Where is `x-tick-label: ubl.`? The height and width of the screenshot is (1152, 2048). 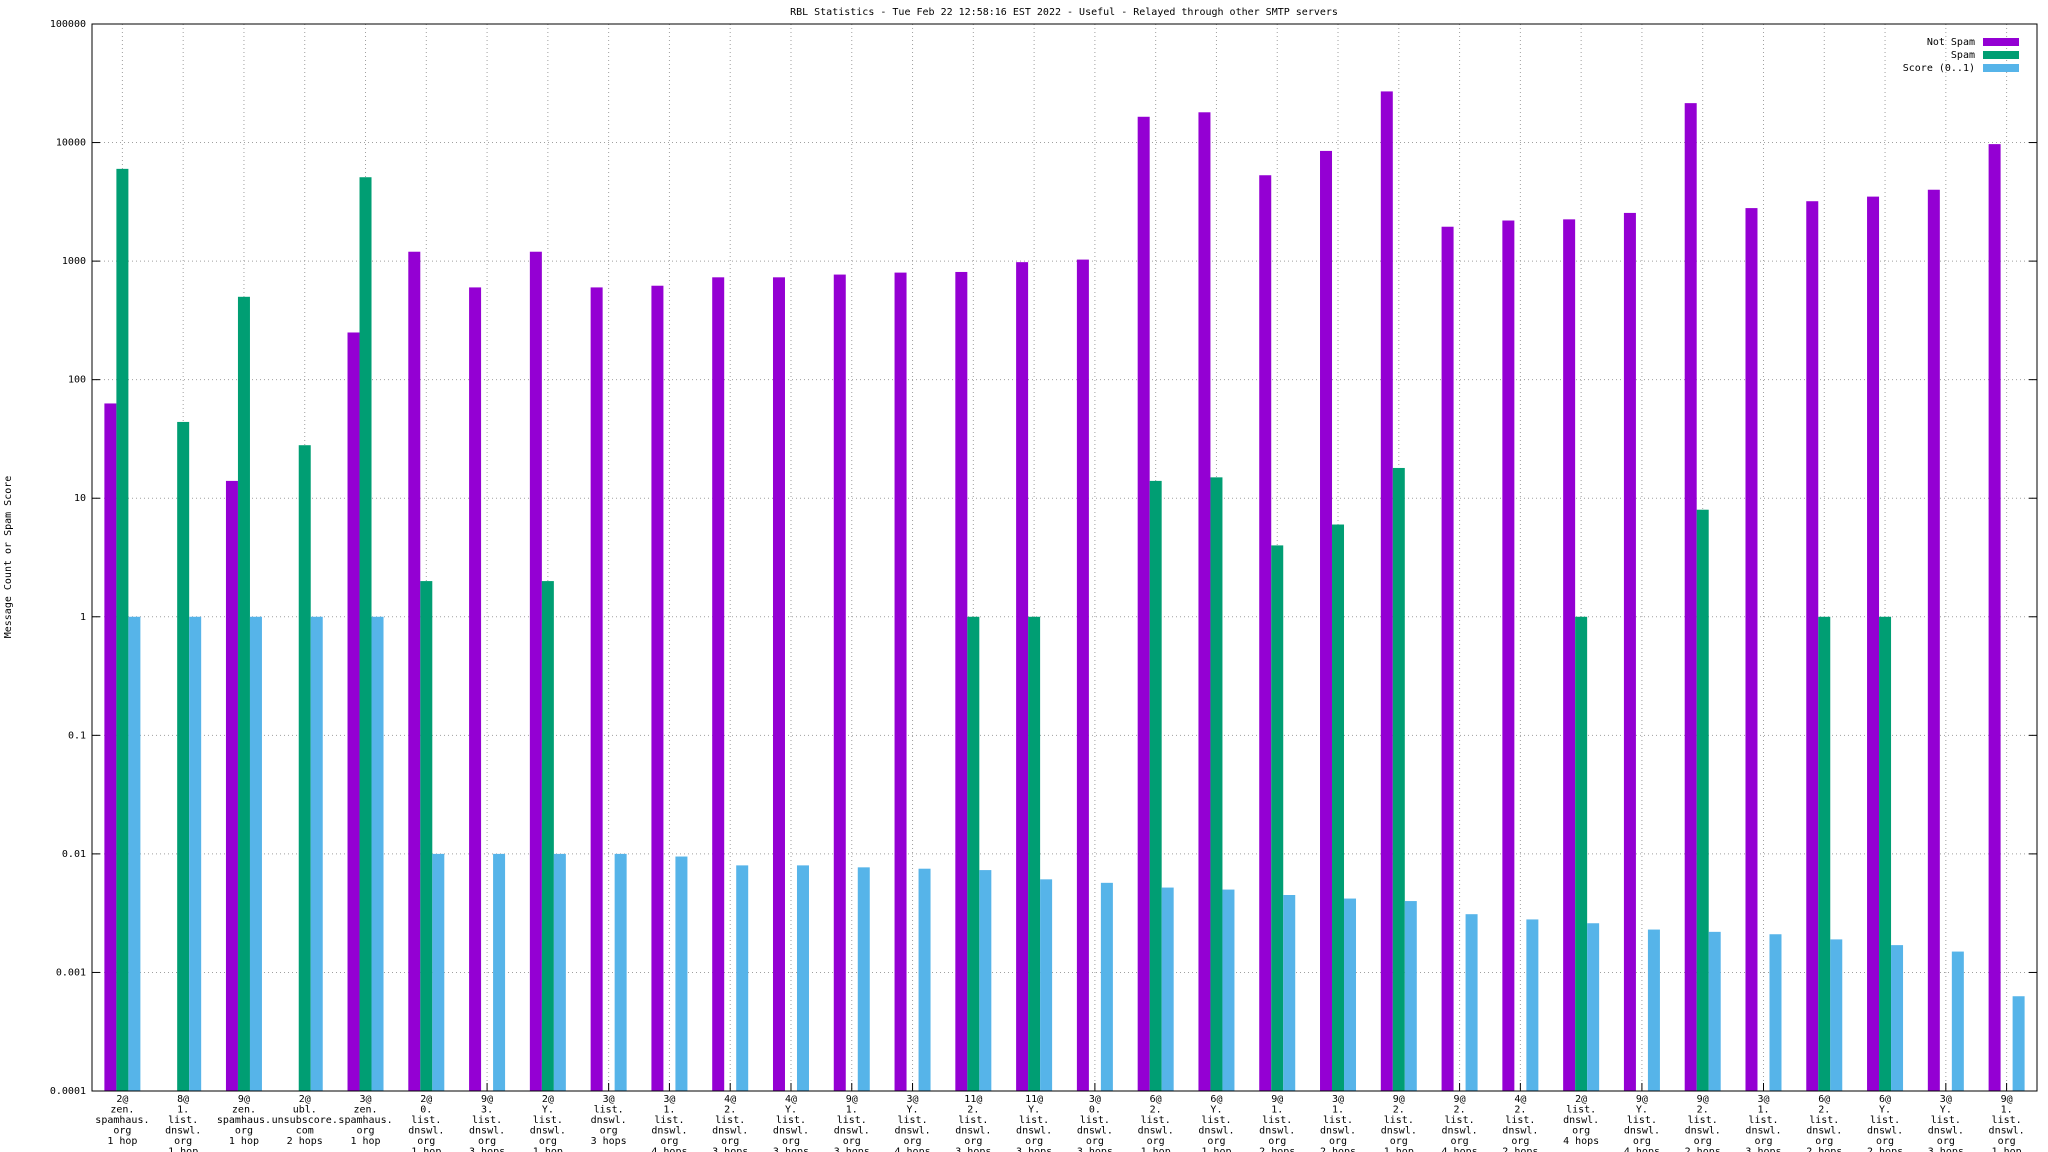
x-tick-label: ubl. is located at coordinates (305, 1110).